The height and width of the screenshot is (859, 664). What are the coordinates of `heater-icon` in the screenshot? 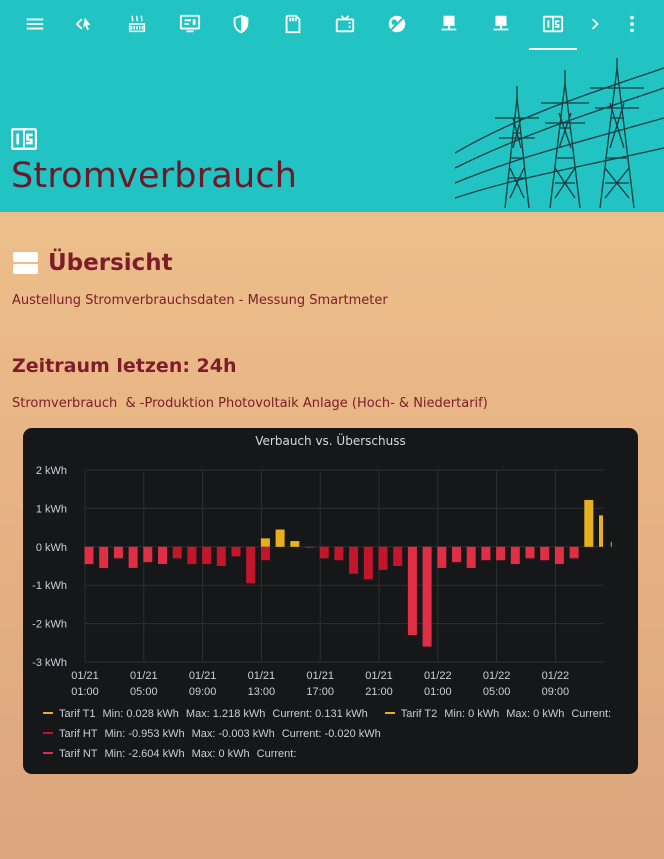 It's located at (137, 24).